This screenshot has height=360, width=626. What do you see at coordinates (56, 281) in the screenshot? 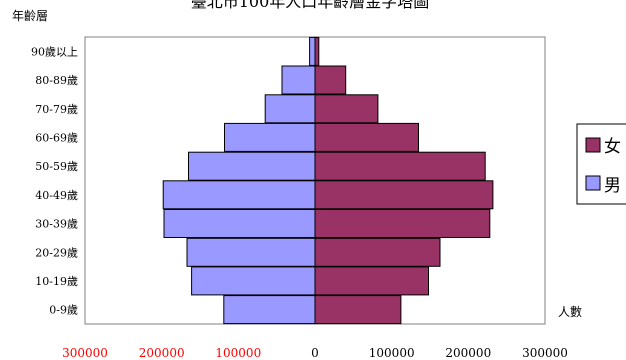
I see `y-tick-label-1: 10-19歲` at bounding box center [56, 281].